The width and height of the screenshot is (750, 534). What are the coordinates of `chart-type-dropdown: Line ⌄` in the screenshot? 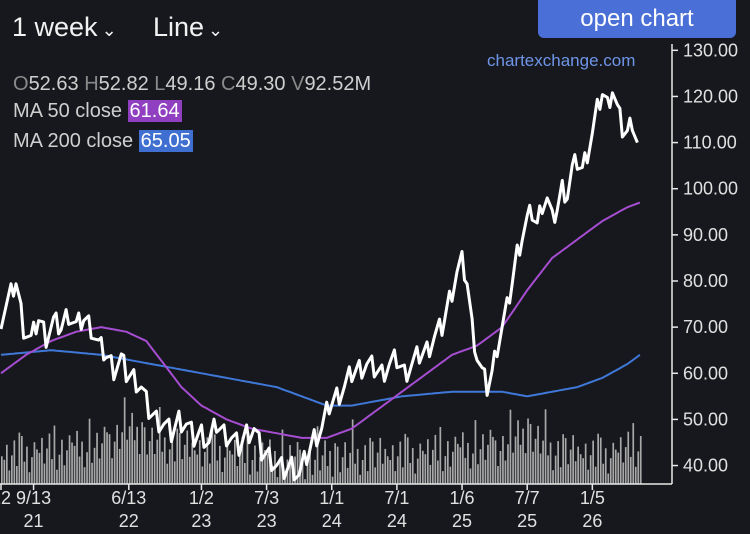 It's located at (188, 27).